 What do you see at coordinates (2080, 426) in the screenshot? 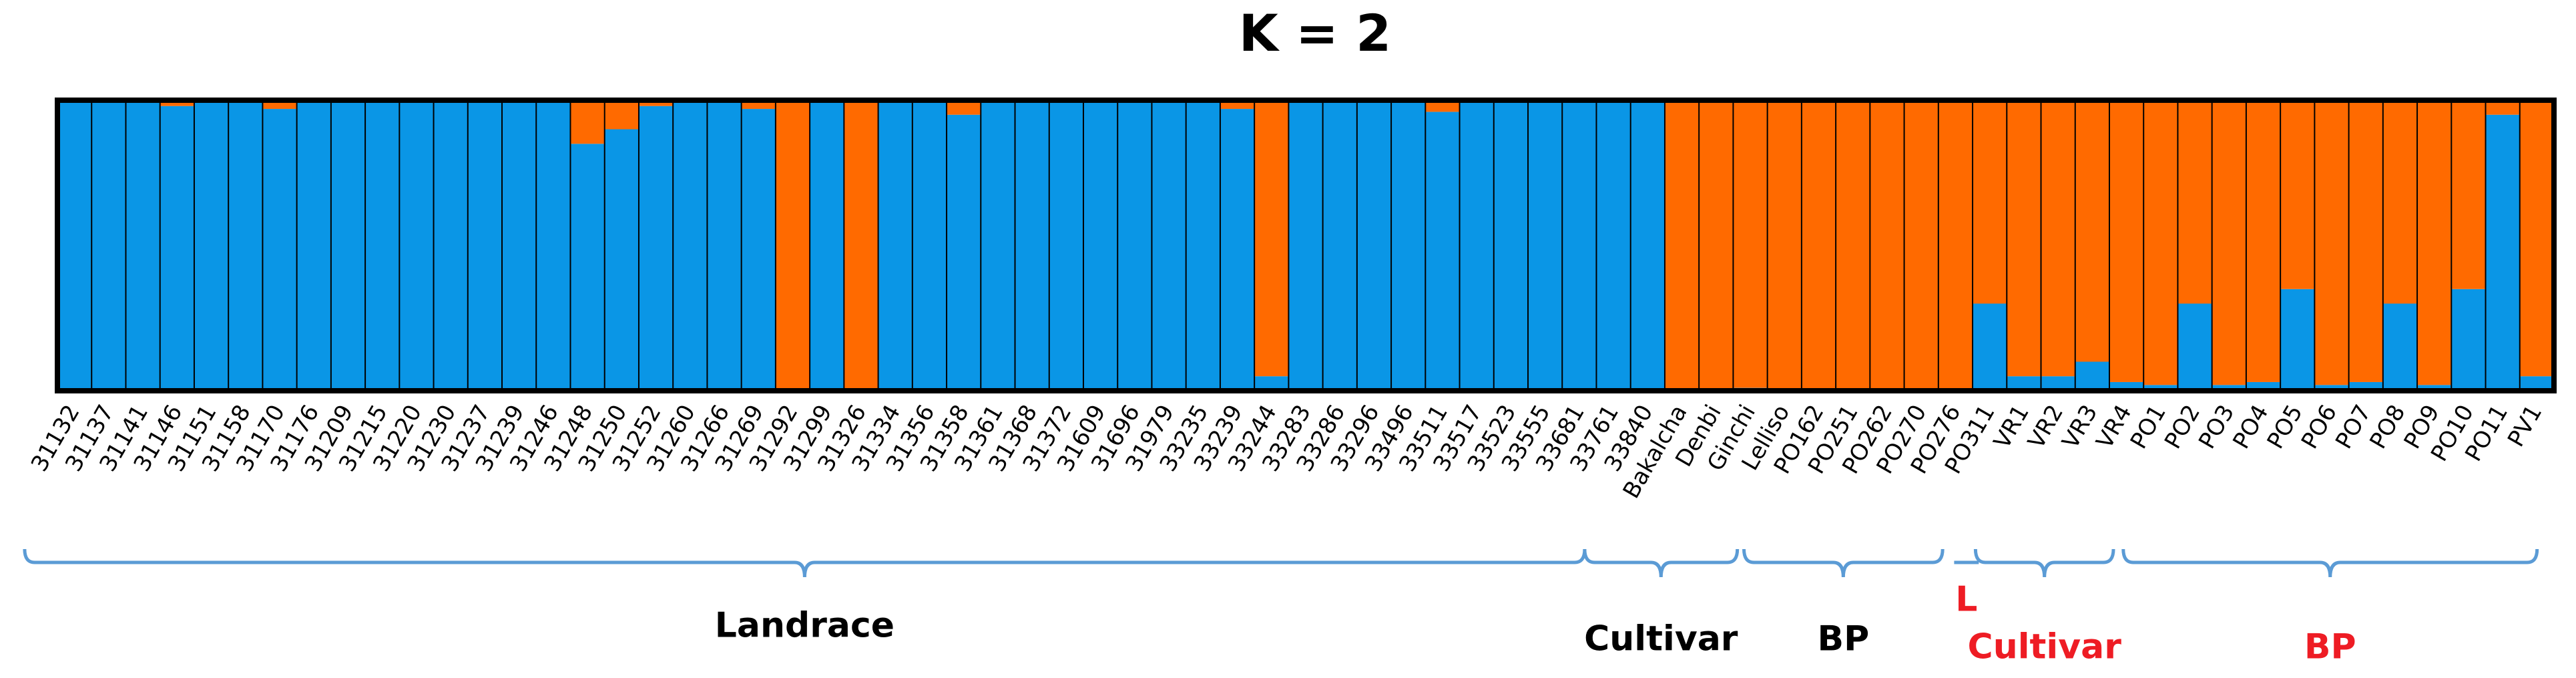
I see `x-tick-label: VR3` at bounding box center [2080, 426].